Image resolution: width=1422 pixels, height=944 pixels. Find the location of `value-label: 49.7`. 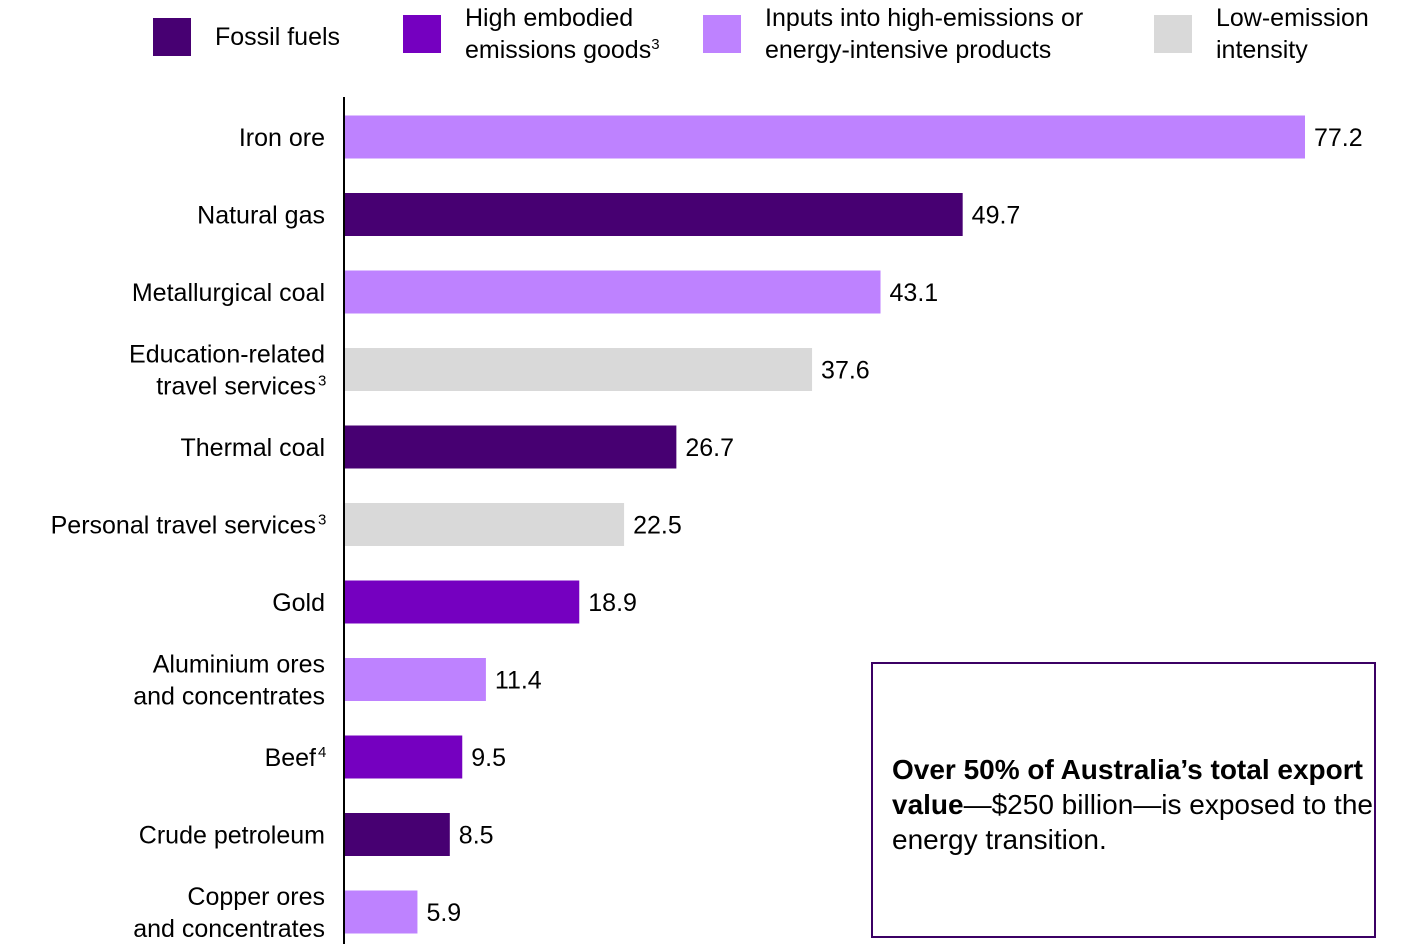

value-label: 49.7 is located at coordinates (996, 216).